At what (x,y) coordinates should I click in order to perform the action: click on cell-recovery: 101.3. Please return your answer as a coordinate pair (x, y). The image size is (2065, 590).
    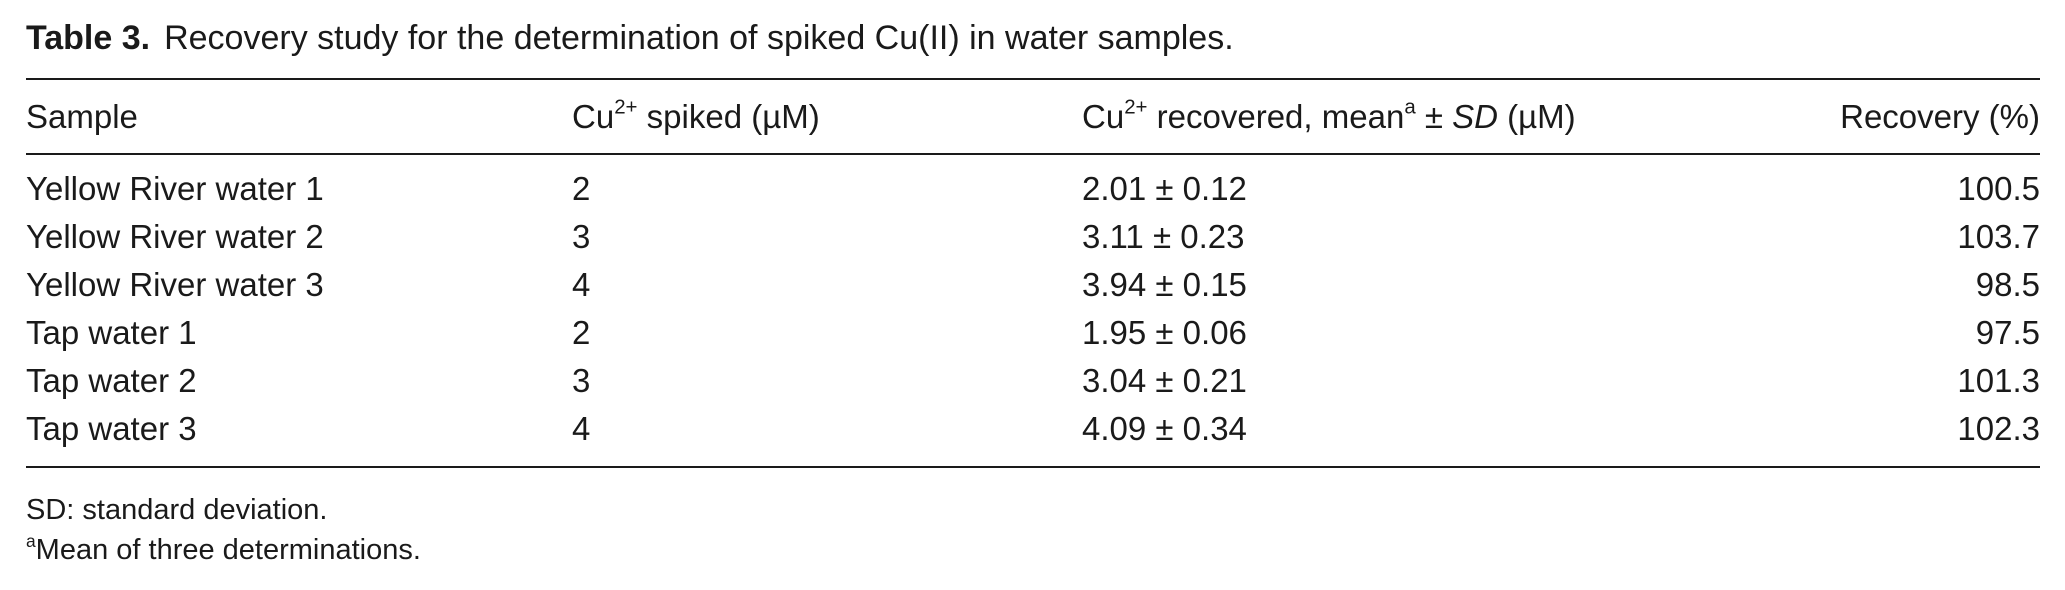
    Looking at the image, I should click on (1930, 381).